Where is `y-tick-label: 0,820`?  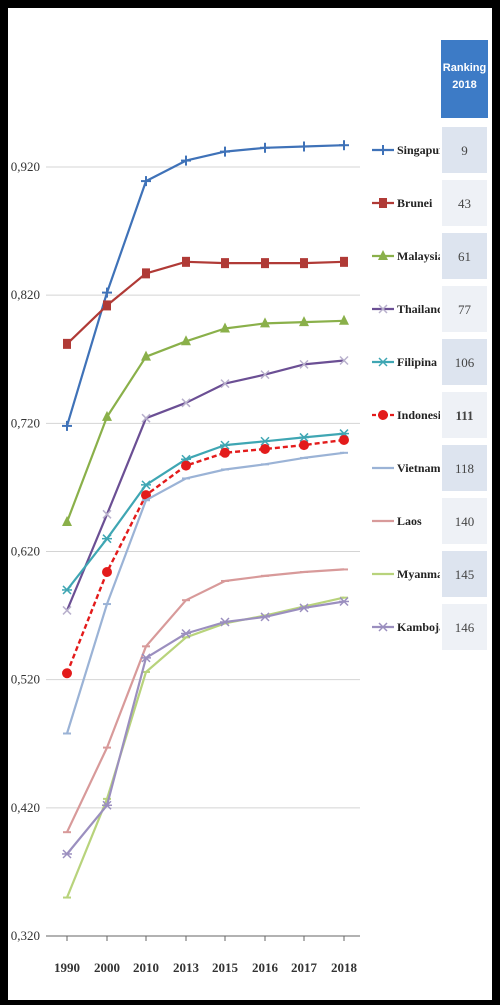 y-tick-label: 0,820 is located at coordinates (25, 294).